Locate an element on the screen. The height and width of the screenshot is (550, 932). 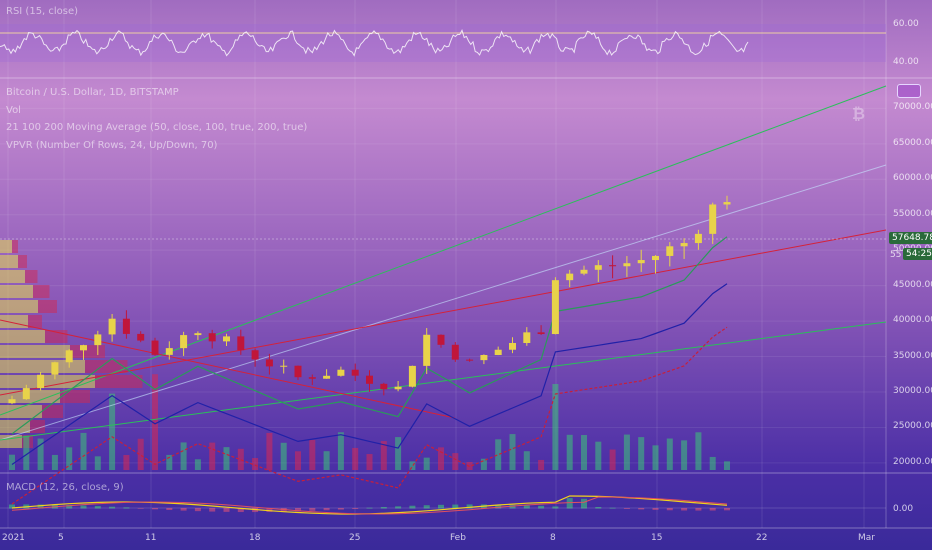
price-tick: 25000.00 is located at coordinates (912, 426).